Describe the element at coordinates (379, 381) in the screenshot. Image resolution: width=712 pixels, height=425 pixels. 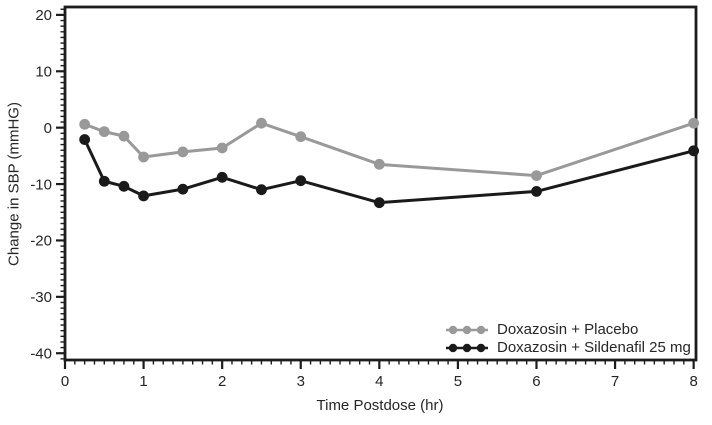
I see `x-tick-label: 4` at that location.